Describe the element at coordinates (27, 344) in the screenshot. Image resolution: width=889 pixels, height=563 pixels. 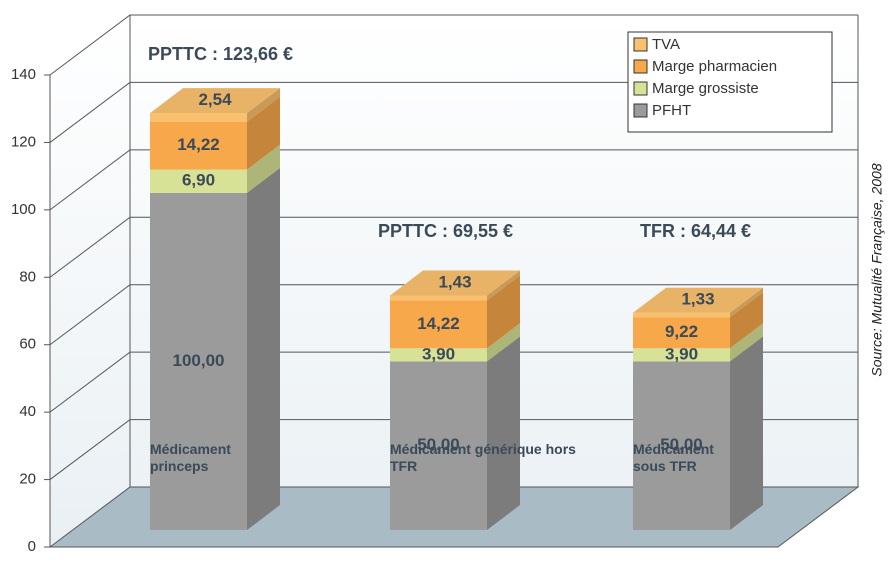
I see `y-tick-label: 60` at that location.